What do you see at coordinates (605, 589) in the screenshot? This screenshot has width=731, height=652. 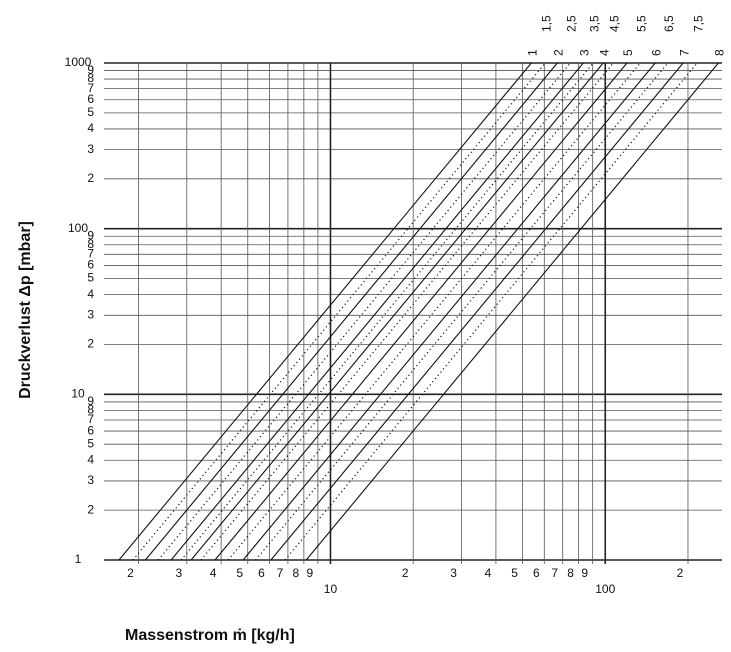 I see `x-tick-label: 100` at bounding box center [605, 589].